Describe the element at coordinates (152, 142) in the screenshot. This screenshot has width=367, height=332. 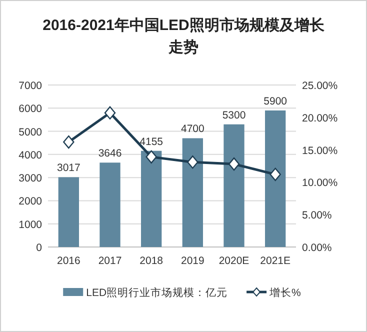
I see `data-label: 4155` at that location.